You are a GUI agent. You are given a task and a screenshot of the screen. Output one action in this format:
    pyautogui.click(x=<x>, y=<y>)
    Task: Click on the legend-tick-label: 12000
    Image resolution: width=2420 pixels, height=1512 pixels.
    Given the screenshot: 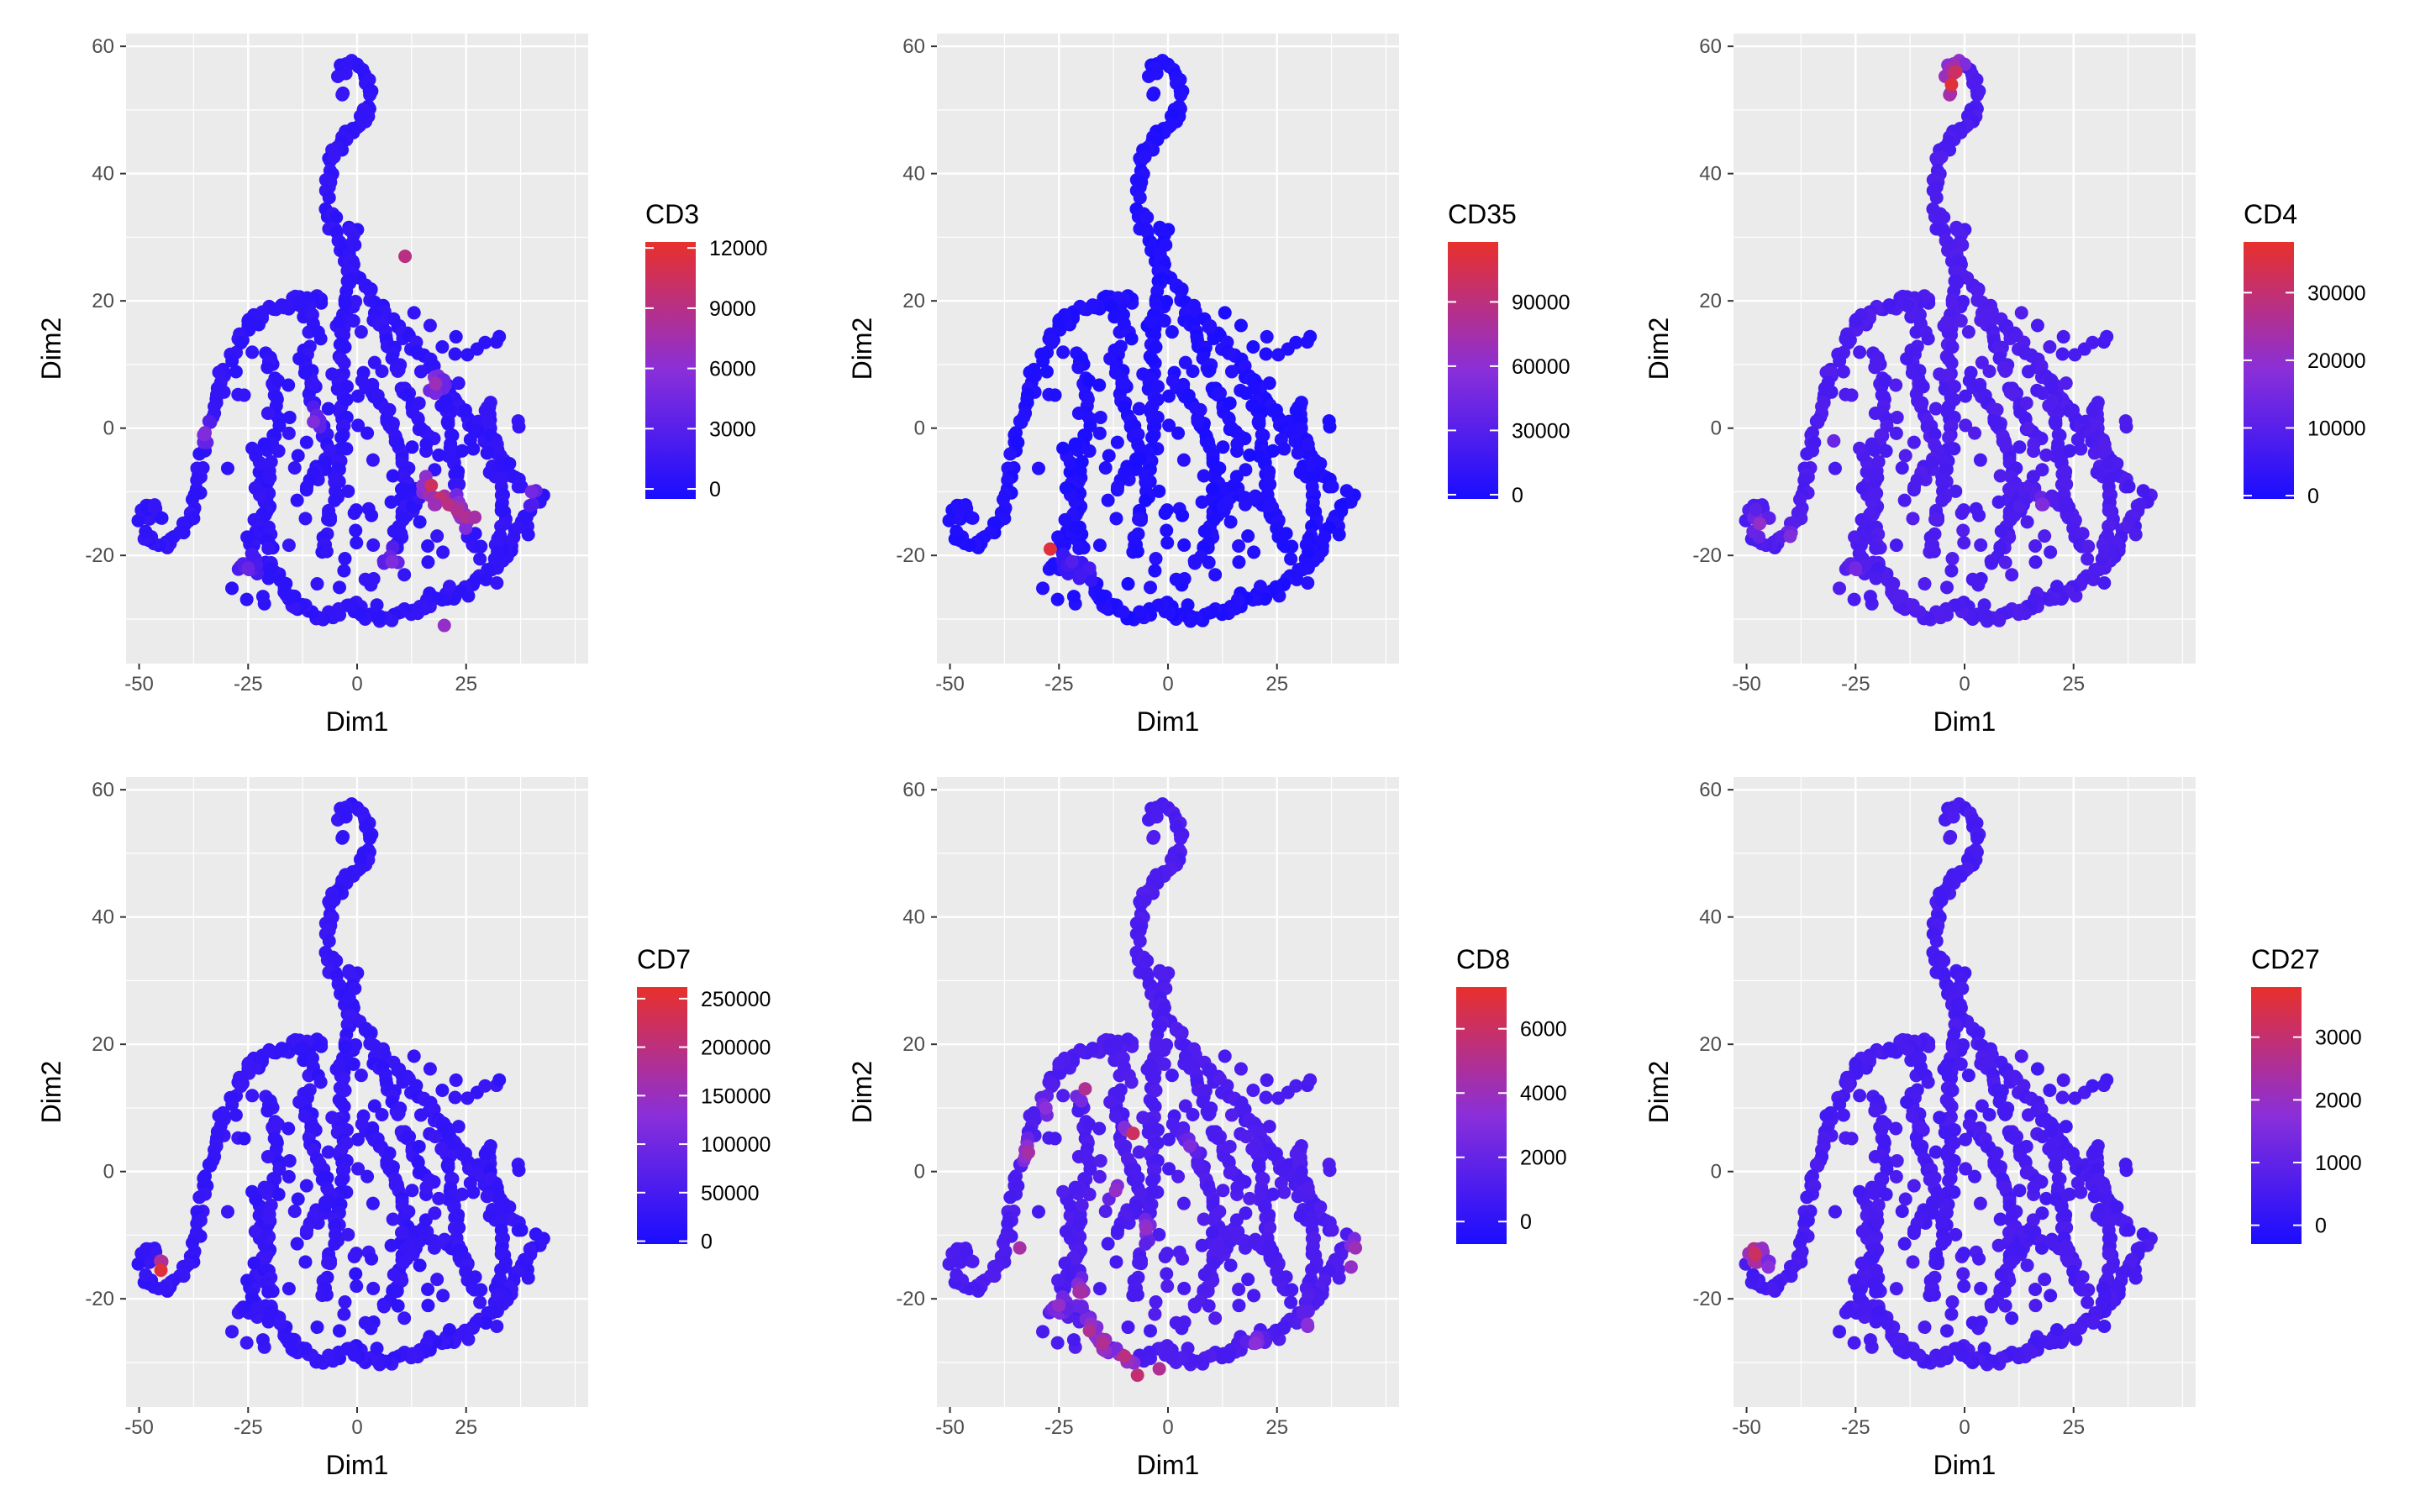 What is the action you would take?
    pyautogui.click(x=738, y=248)
    